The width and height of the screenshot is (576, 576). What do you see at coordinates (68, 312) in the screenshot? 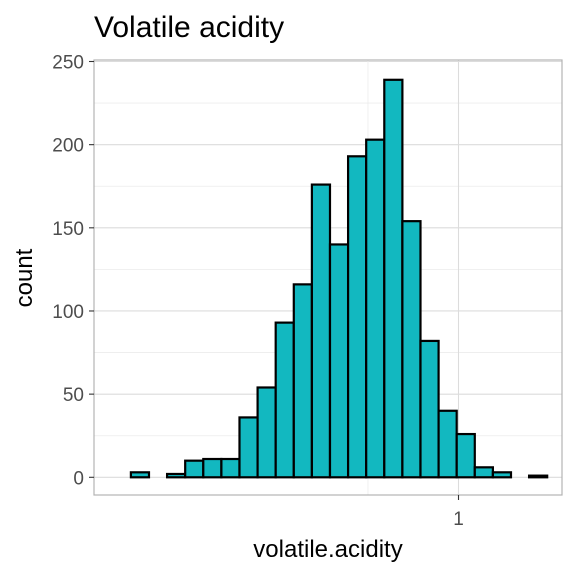
I see `y-tick-label: 100` at bounding box center [68, 312].